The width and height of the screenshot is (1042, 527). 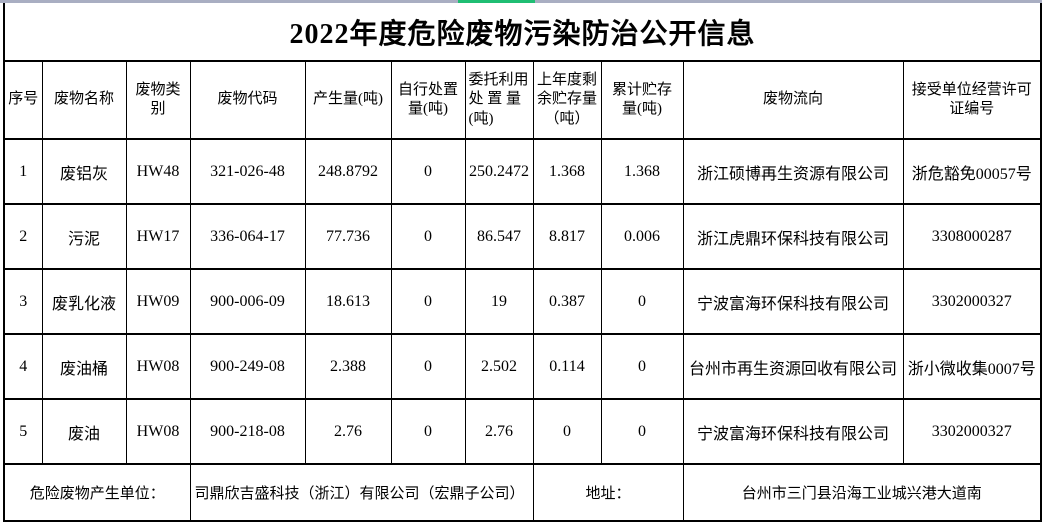 What do you see at coordinates (247, 100) in the screenshot?
I see `header-cell-code: 废物代码` at bounding box center [247, 100].